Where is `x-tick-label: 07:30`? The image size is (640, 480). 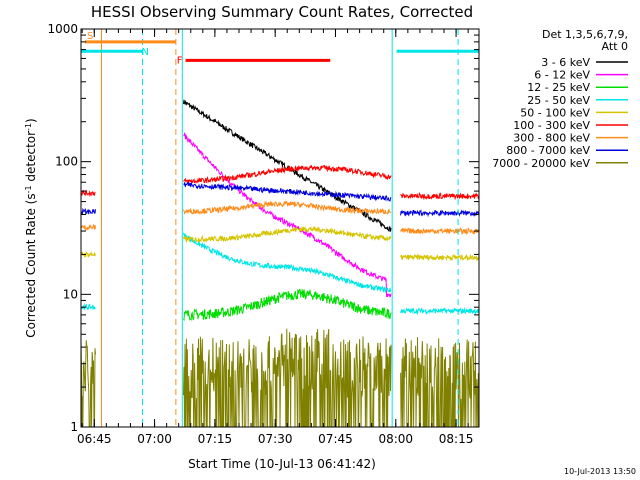
x-tick-label: 07:30 is located at coordinates (275, 439).